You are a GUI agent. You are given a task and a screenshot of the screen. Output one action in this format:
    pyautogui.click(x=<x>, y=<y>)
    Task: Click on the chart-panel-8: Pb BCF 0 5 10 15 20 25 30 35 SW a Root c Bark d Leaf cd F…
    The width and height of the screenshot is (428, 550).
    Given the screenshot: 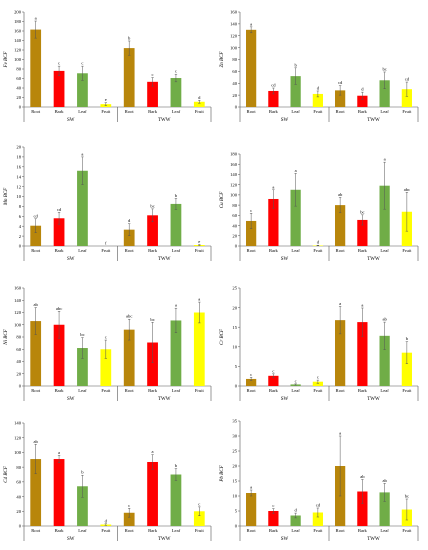 What is the action you would take?
    pyautogui.click(x=319, y=480)
    